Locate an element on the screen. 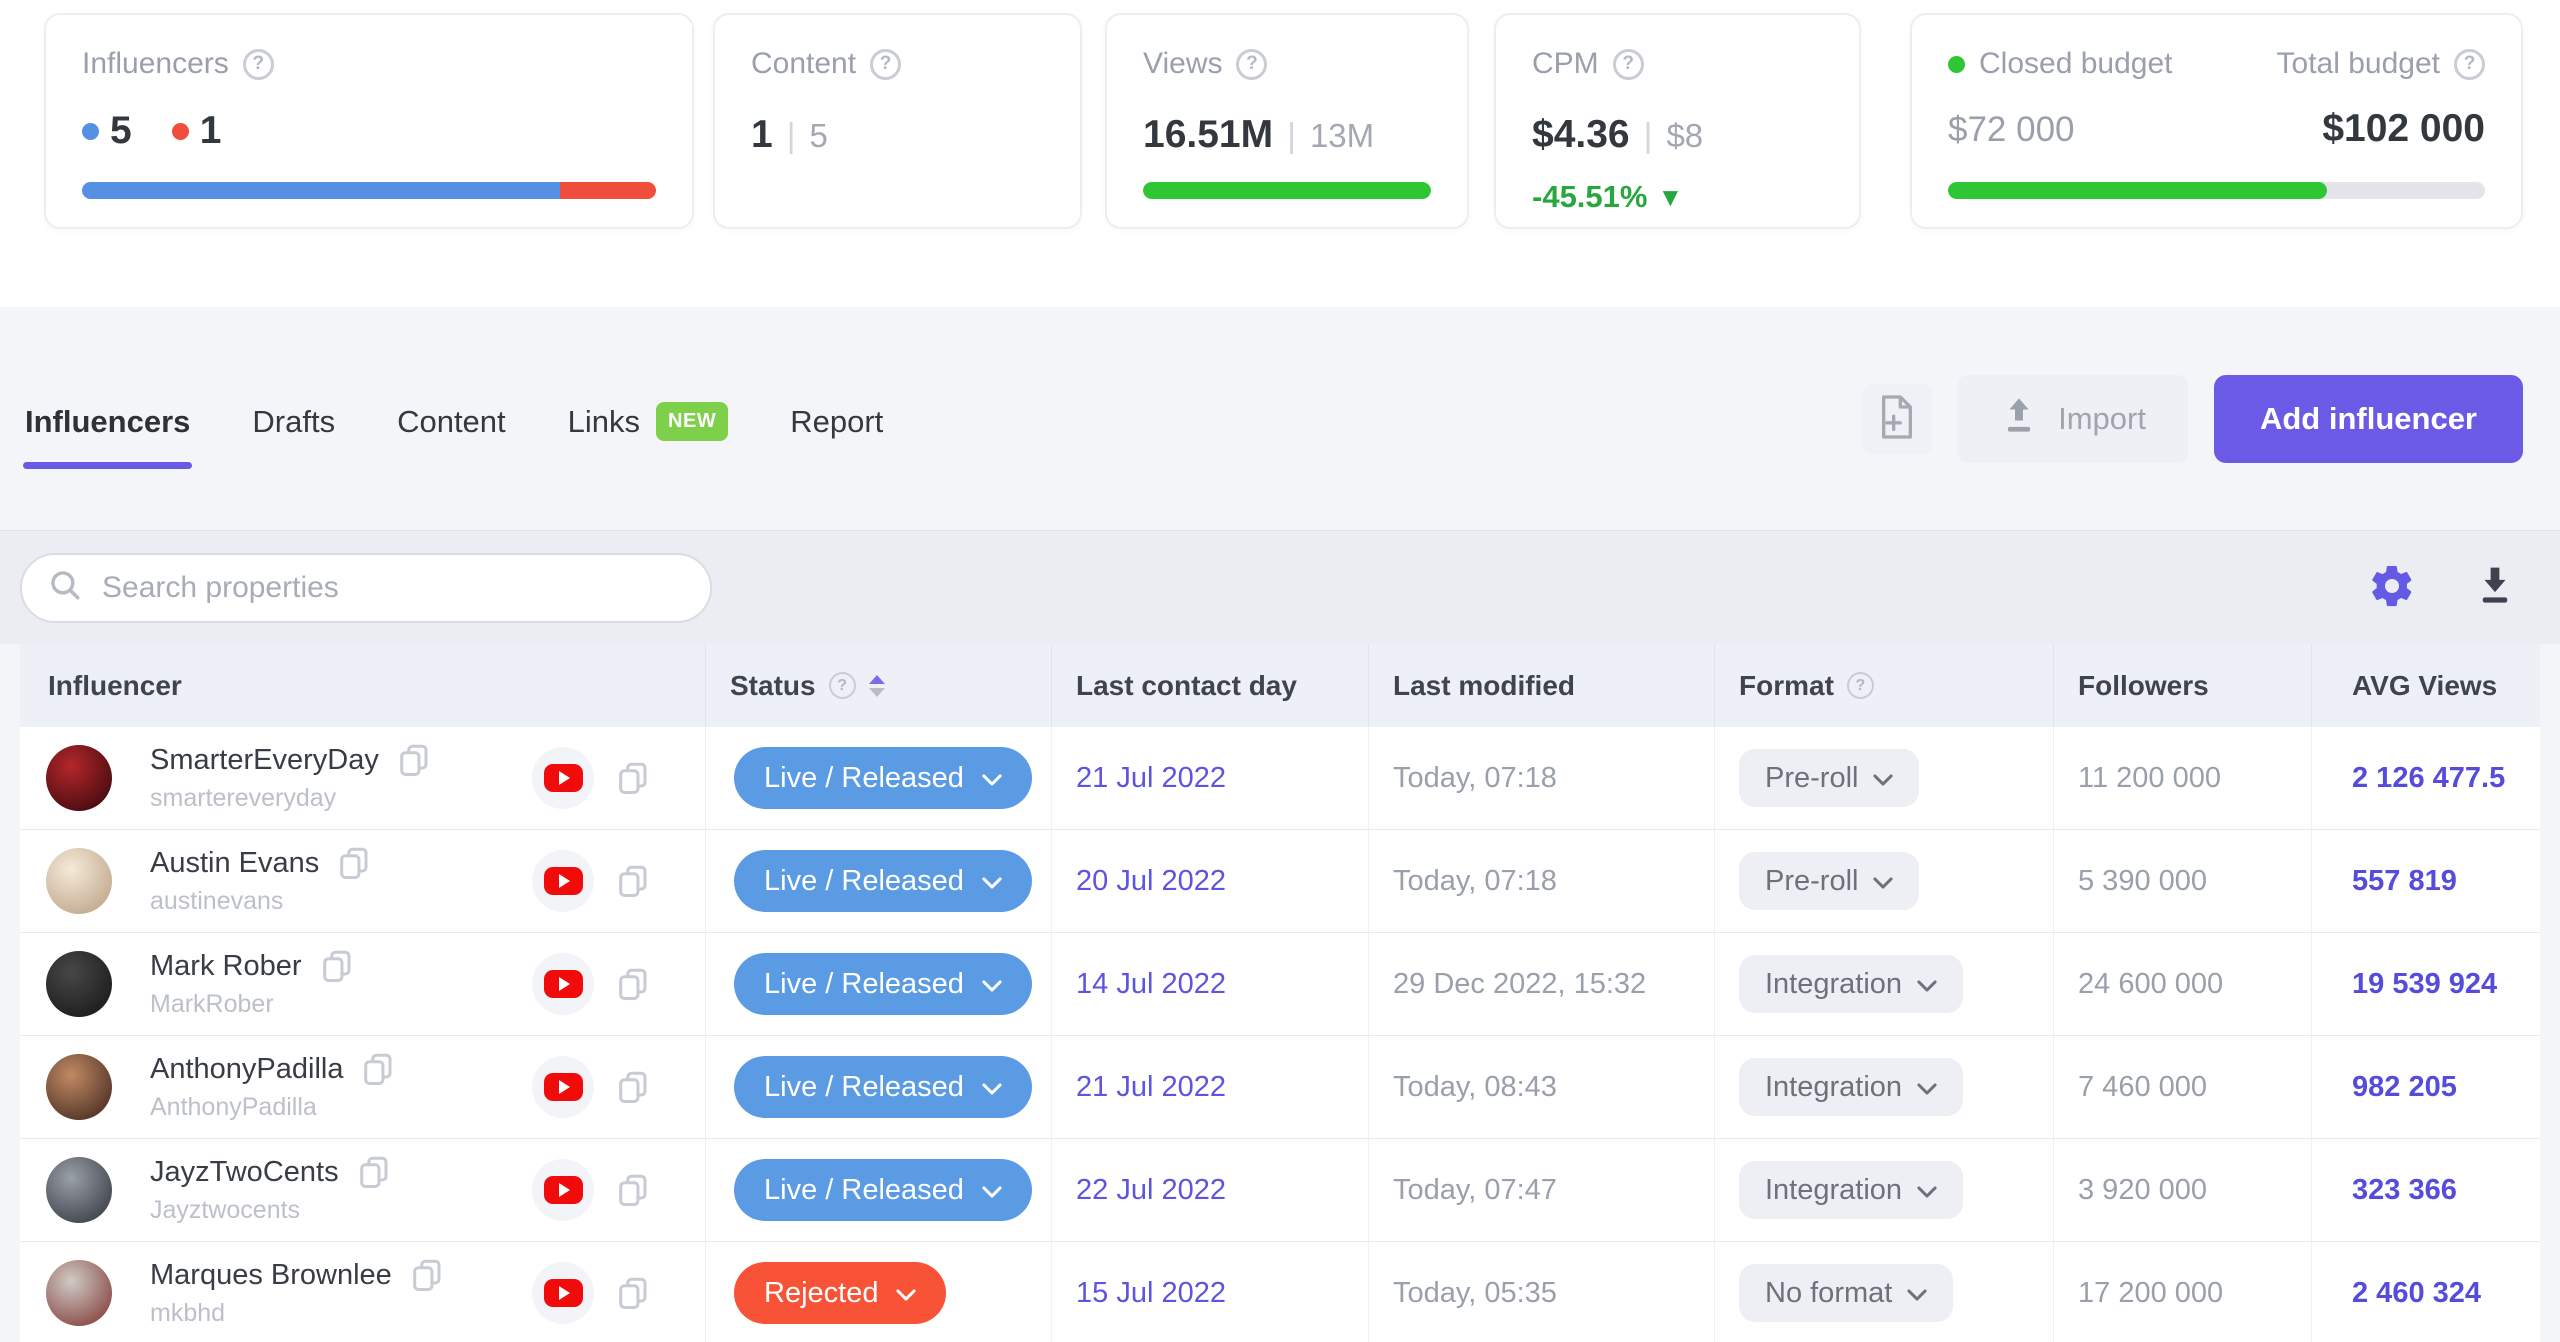 Image resolution: width=2560 pixels, height=1342 pixels. download-button is located at coordinates (2495, 587).